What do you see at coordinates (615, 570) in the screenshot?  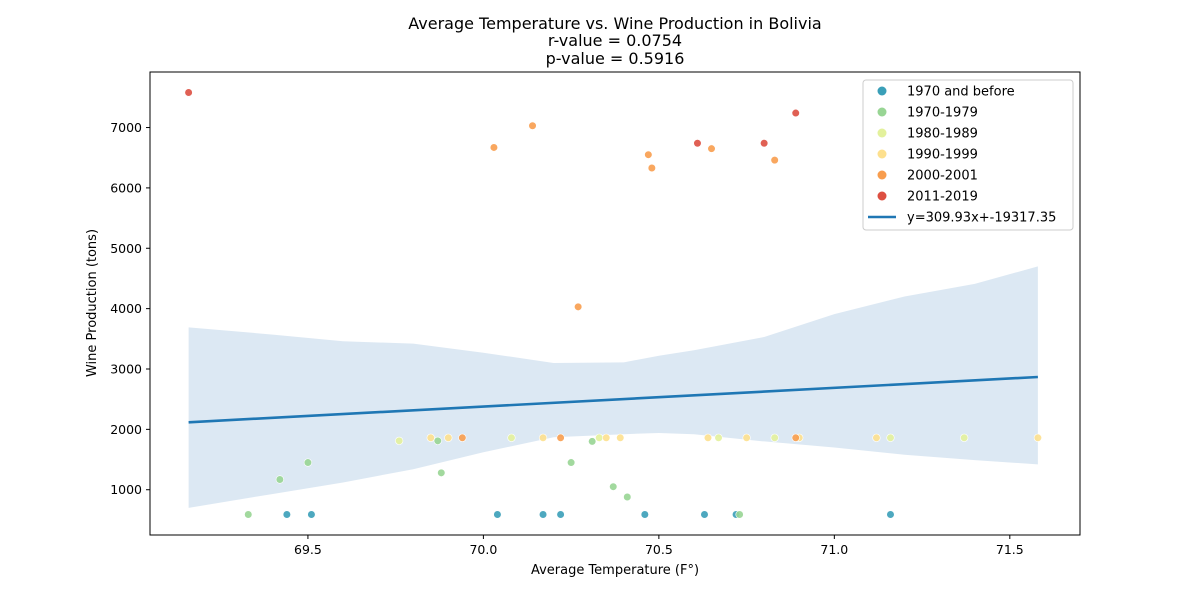 I see `x-axis-label: Average Temperature (F°)` at bounding box center [615, 570].